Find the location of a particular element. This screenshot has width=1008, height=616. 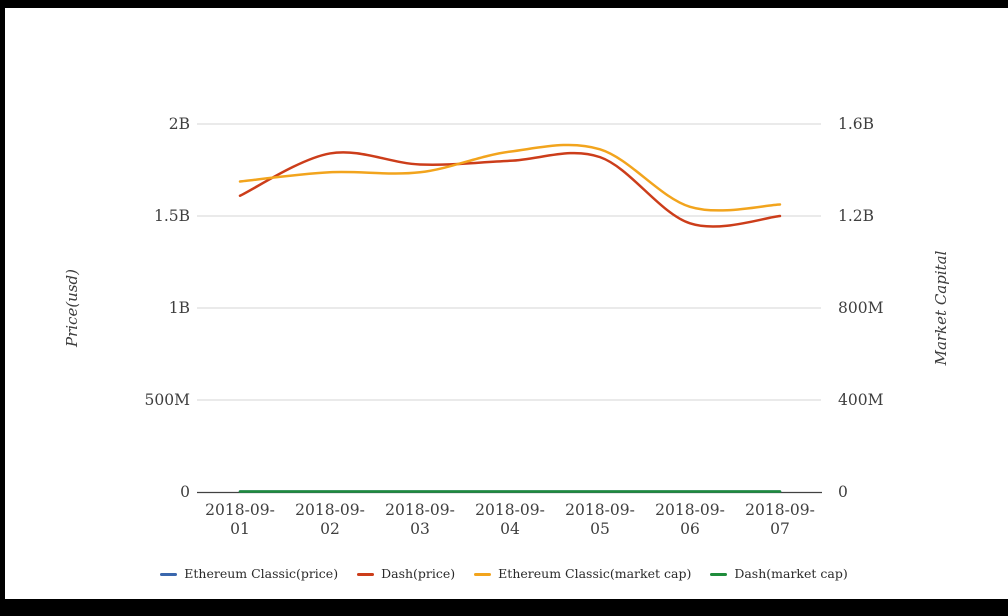

right-axis-tick: 800M is located at coordinates (861, 308).